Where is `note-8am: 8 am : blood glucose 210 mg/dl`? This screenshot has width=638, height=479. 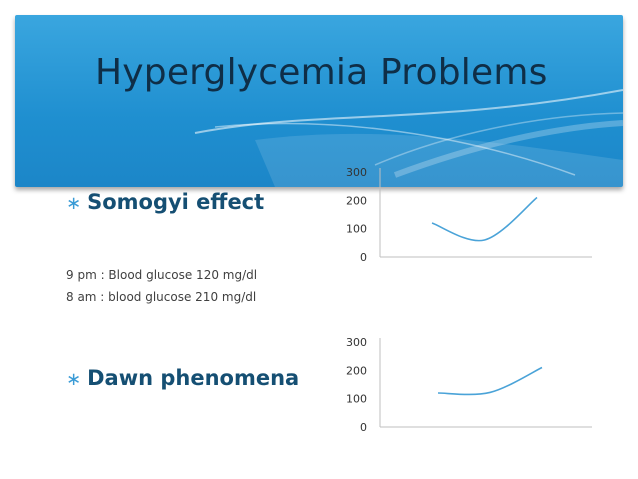 note-8am: 8 am : blood glucose 210 mg/dl is located at coordinates (161, 297).